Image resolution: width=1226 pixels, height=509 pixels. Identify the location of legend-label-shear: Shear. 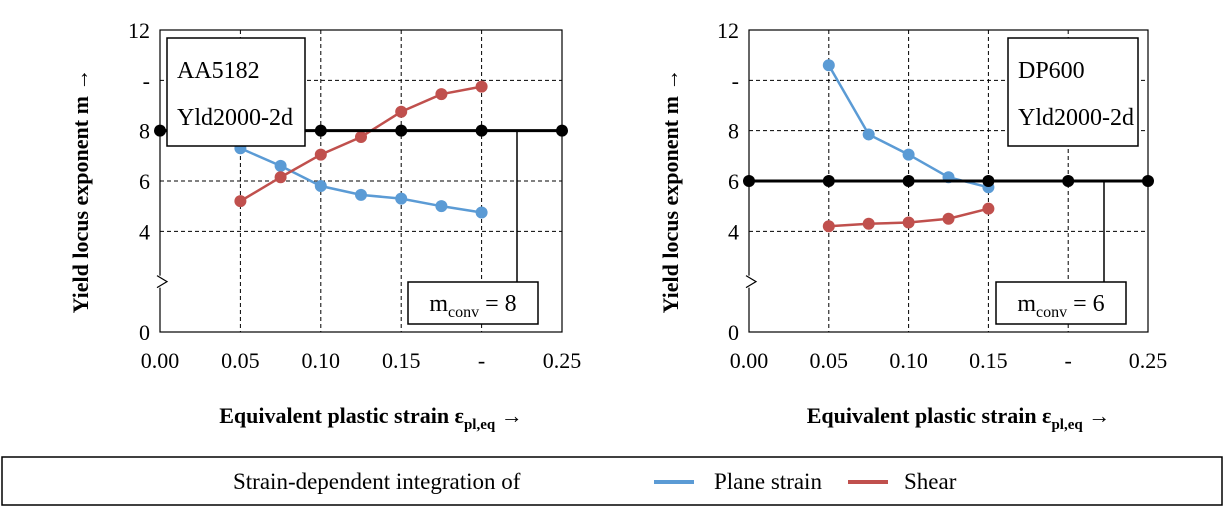
(930, 481).